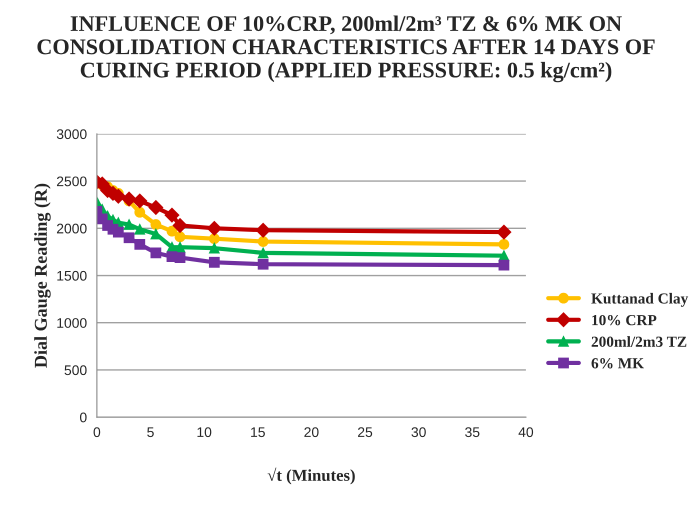 The height and width of the screenshot is (515, 692). Describe the element at coordinates (365, 432) in the screenshot. I see `x-tick-label: 25` at that location.